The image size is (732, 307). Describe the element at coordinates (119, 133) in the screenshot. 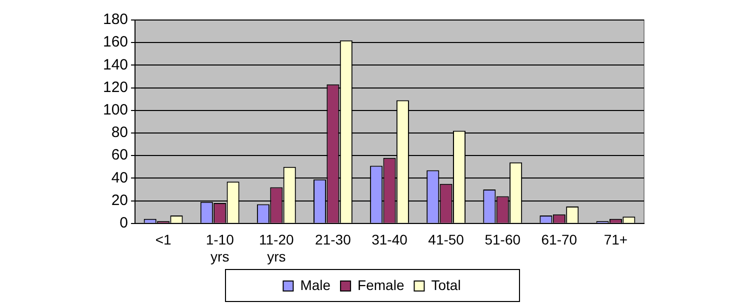

I see `y-tick-label: 80` at that location.